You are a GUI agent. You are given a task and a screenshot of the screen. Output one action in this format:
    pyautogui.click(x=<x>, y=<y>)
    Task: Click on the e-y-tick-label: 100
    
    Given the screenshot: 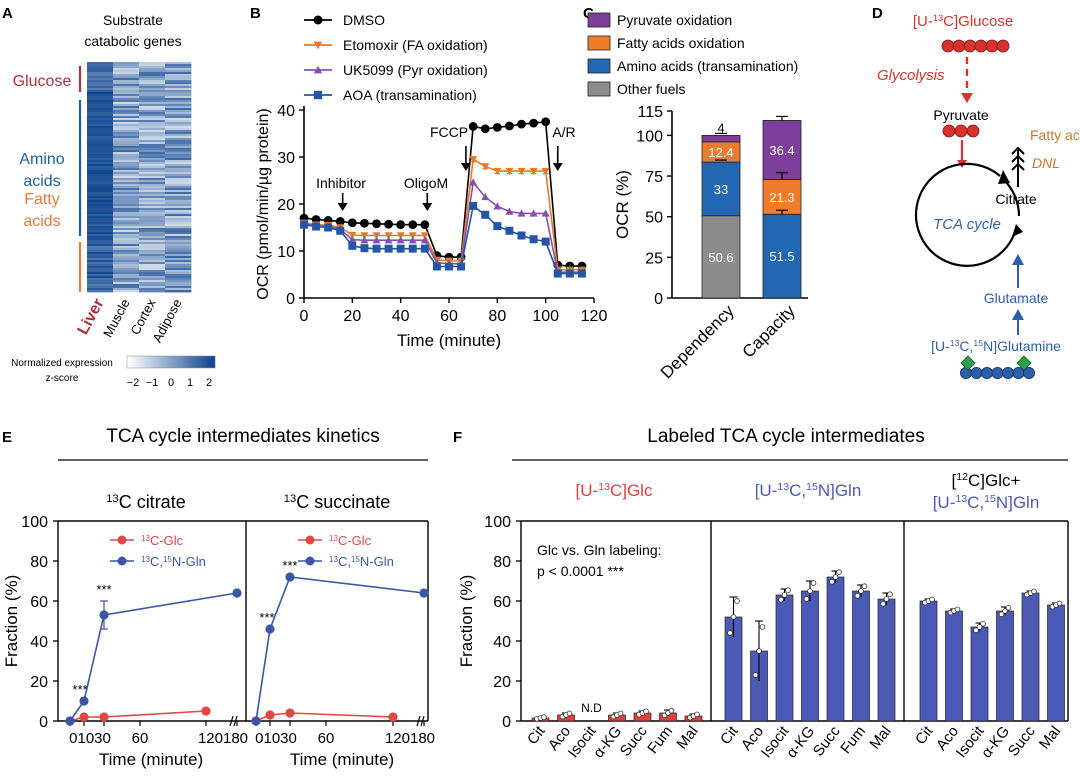 What is the action you would take?
    pyautogui.click(x=34, y=522)
    